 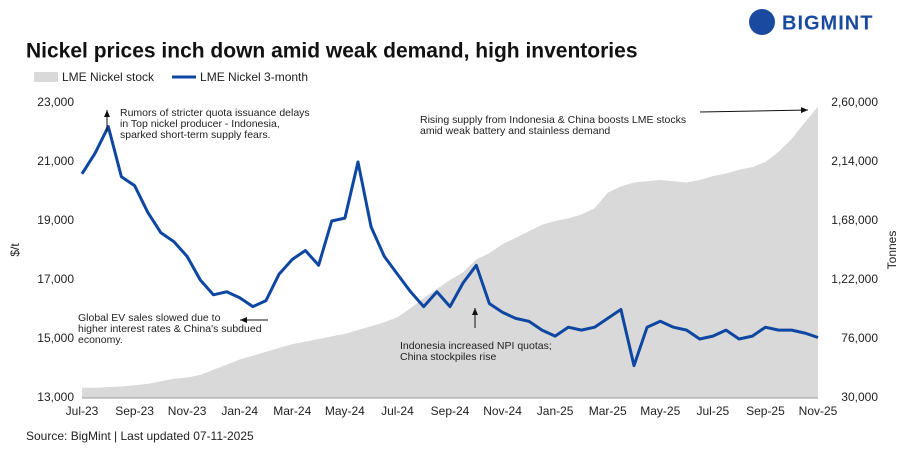 I want to click on x-tick-label: May-25, so click(x=660, y=411).